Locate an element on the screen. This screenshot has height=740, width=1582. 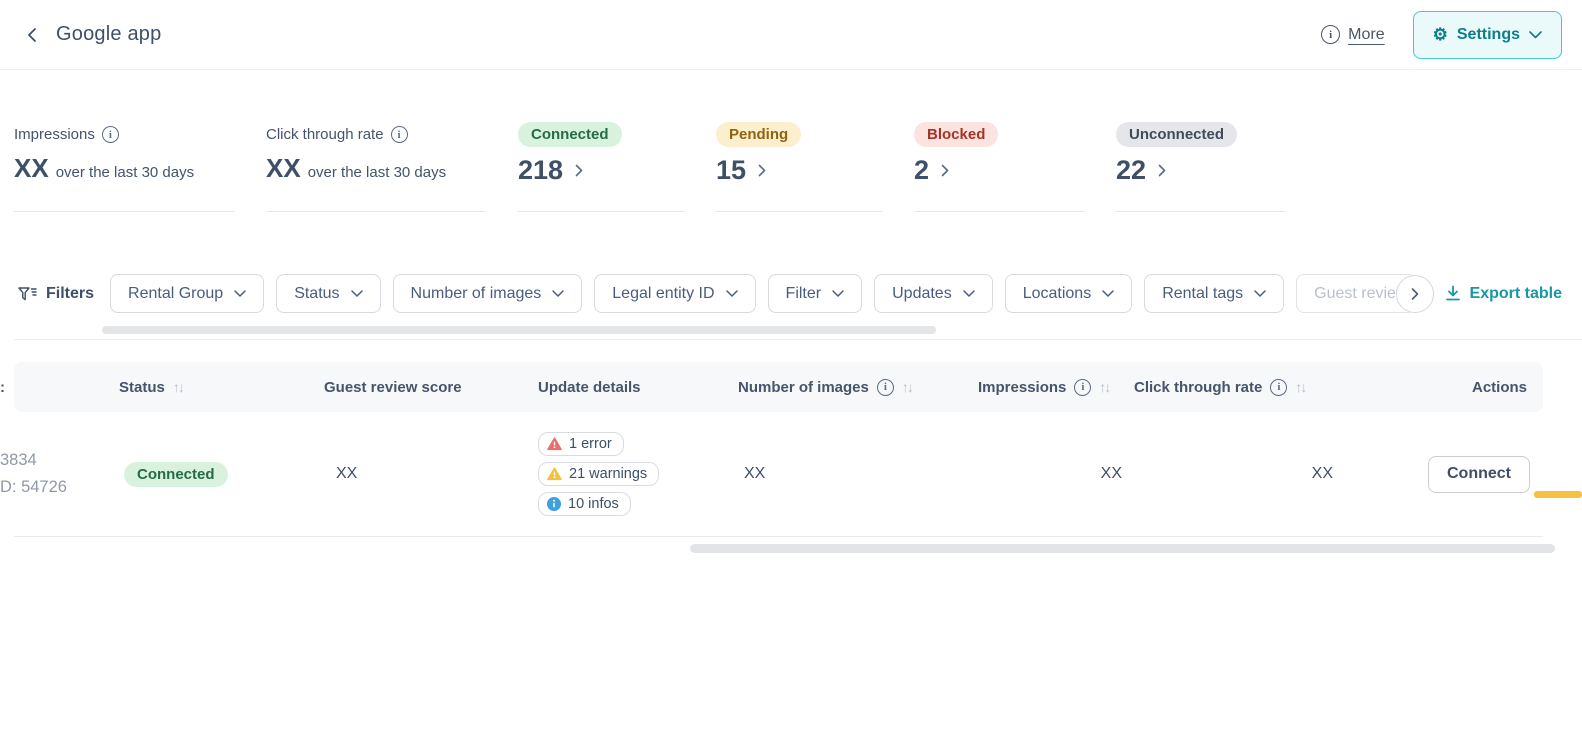
status-card-pending: Pending 15 is located at coordinates (799, 167).